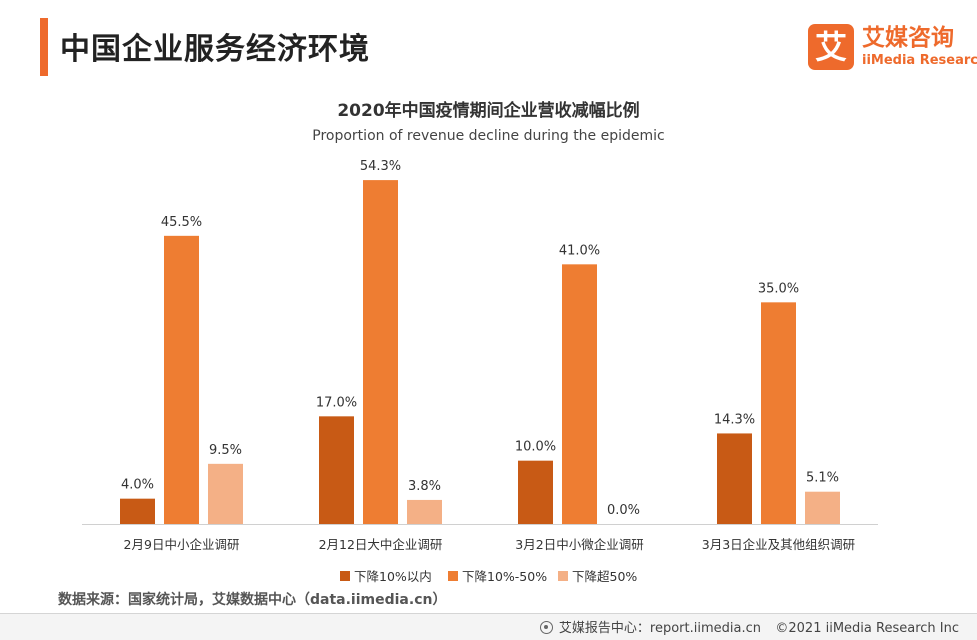 The width and height of the screenshot is (977, 640). What do you see at coordinates (182, 544) in the screenshot?
I see `x-tick-label-1: 2月9日中小企业调研` at bounding box center [182, 544].